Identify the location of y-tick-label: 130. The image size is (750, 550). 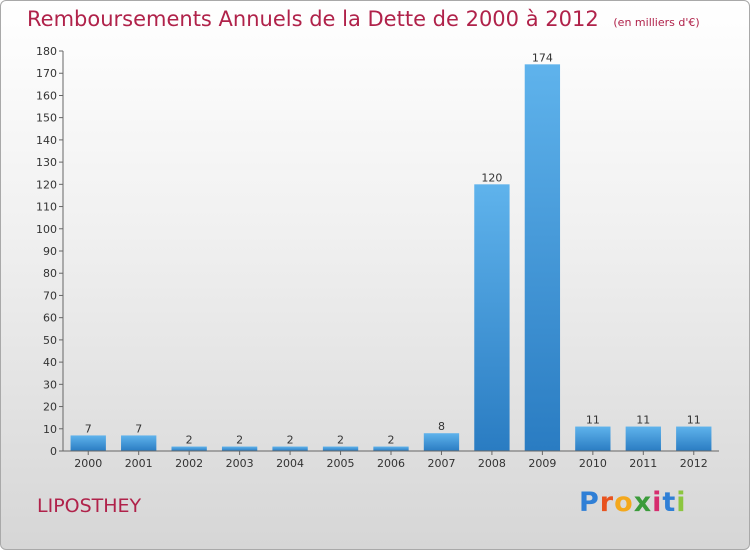
(46, 162).